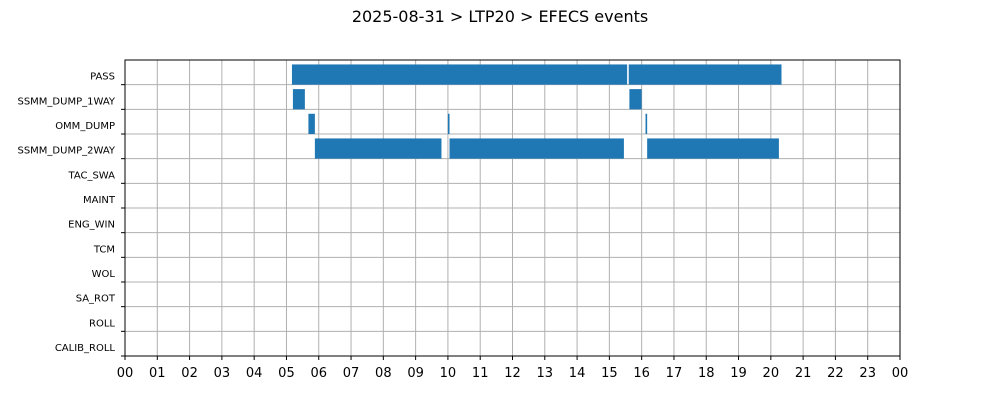 The image size is (1000, 400). I want to click on y-tick-label: TAC_SWA, so click(91, 175).